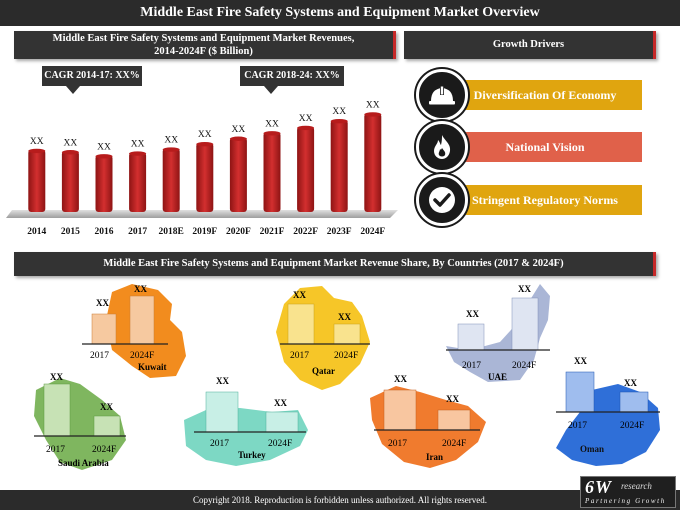 This screenshot has width=680, height=510. Describe the element at coordinates (80, 421) in the screenshot. I see `country-saudi-arabia: XX XX 2017 2024F Saudi Arabia` at that location.